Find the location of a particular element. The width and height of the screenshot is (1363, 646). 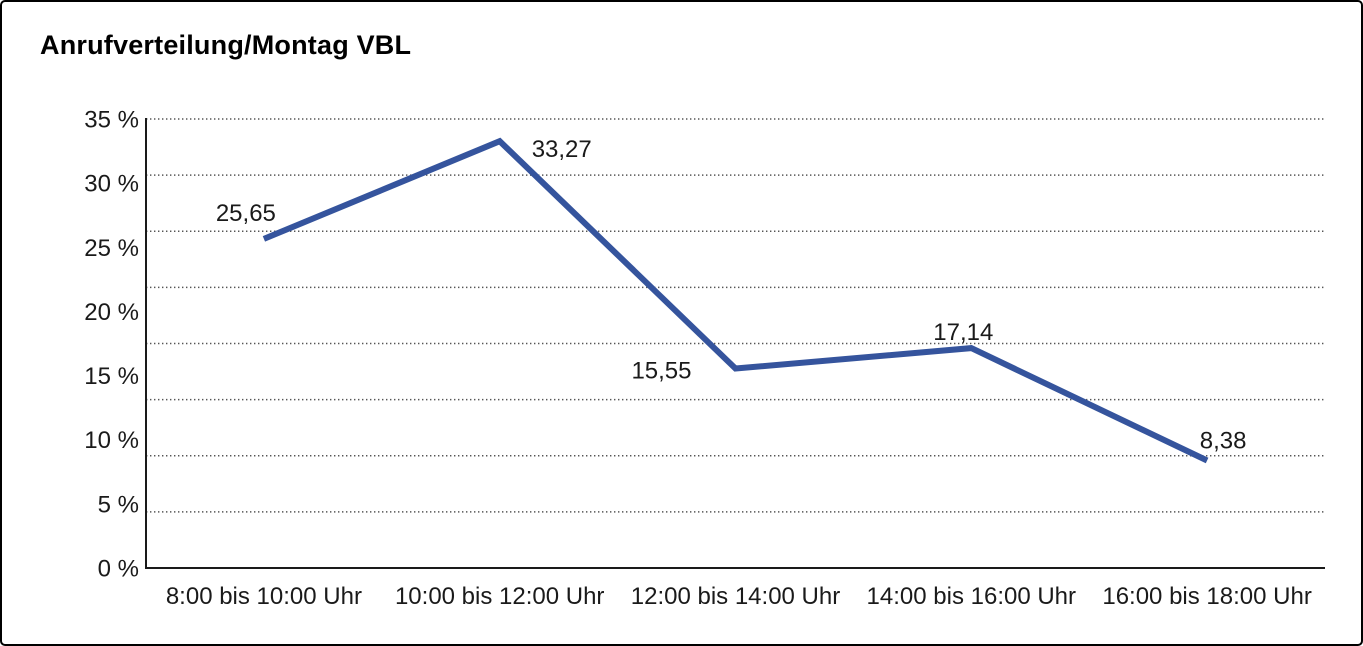

x-axis-category-label: 16:00 bis 18:00 Uhr is located at coordinates (1206, 596).